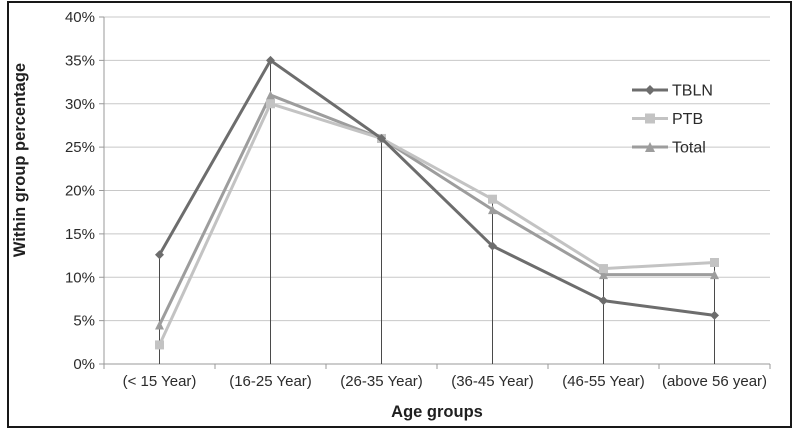 Image resolution: width=794 pixels, height=430 pixels. Describe the element at coordinates (437, 412) in the screenshot. I see `x-axis-title: Age groups` at that location.